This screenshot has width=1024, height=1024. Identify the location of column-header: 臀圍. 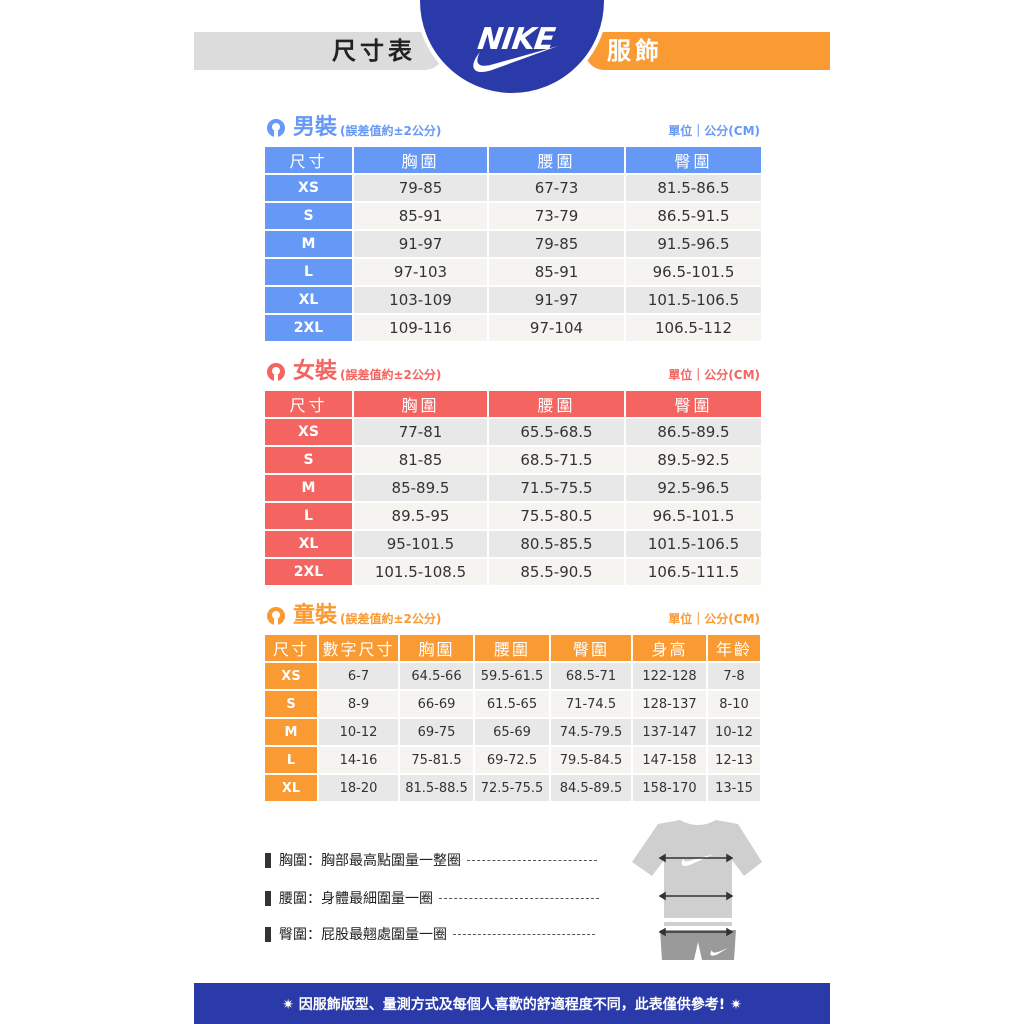
(693, 404).